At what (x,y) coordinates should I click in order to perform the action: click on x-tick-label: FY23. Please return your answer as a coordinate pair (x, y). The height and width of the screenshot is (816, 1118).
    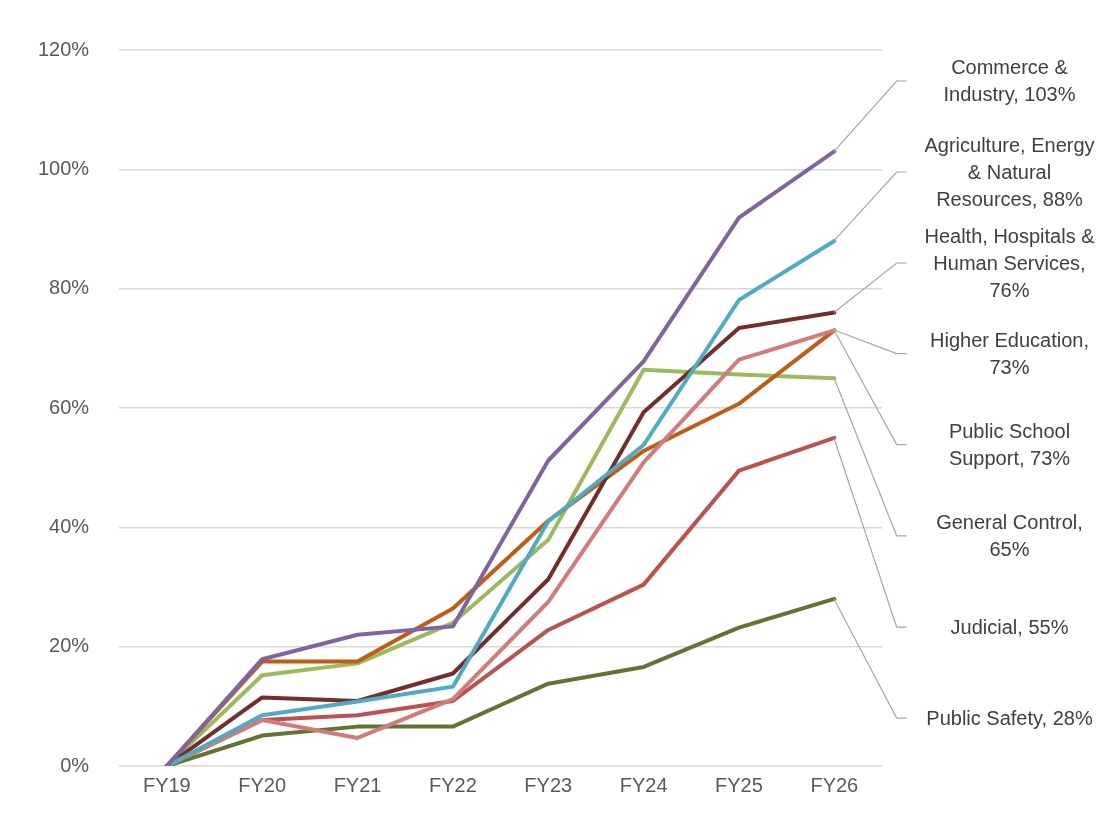
    Looking at the image, I should click on (548, 784).